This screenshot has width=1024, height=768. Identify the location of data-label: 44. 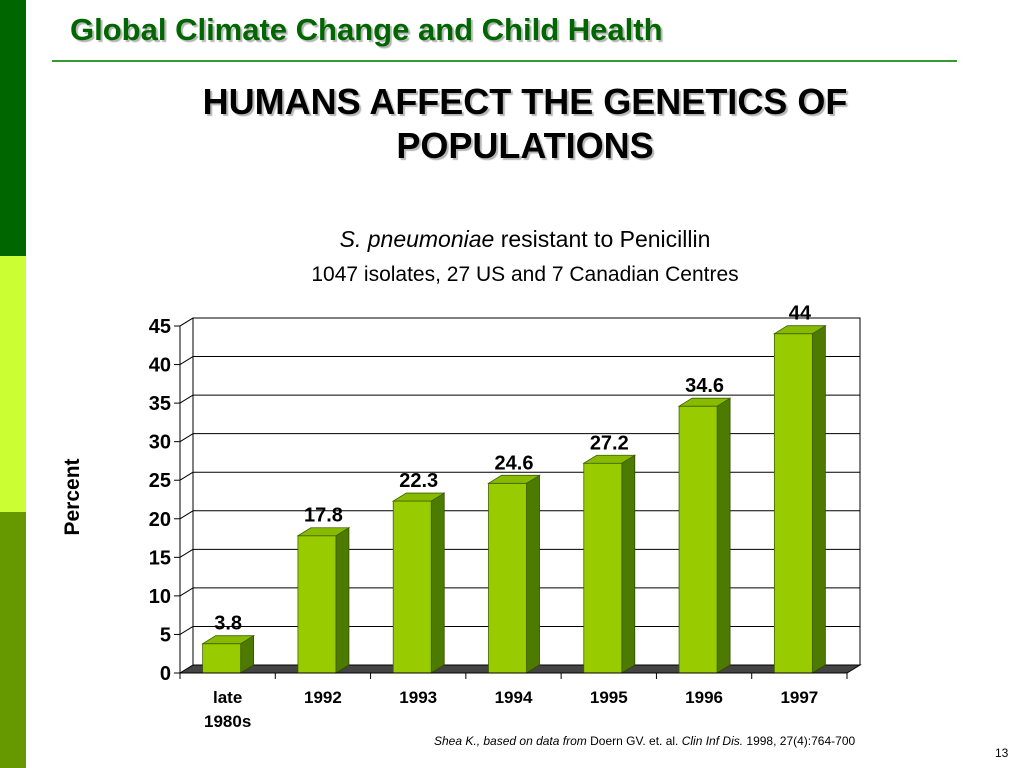
(800, 314).